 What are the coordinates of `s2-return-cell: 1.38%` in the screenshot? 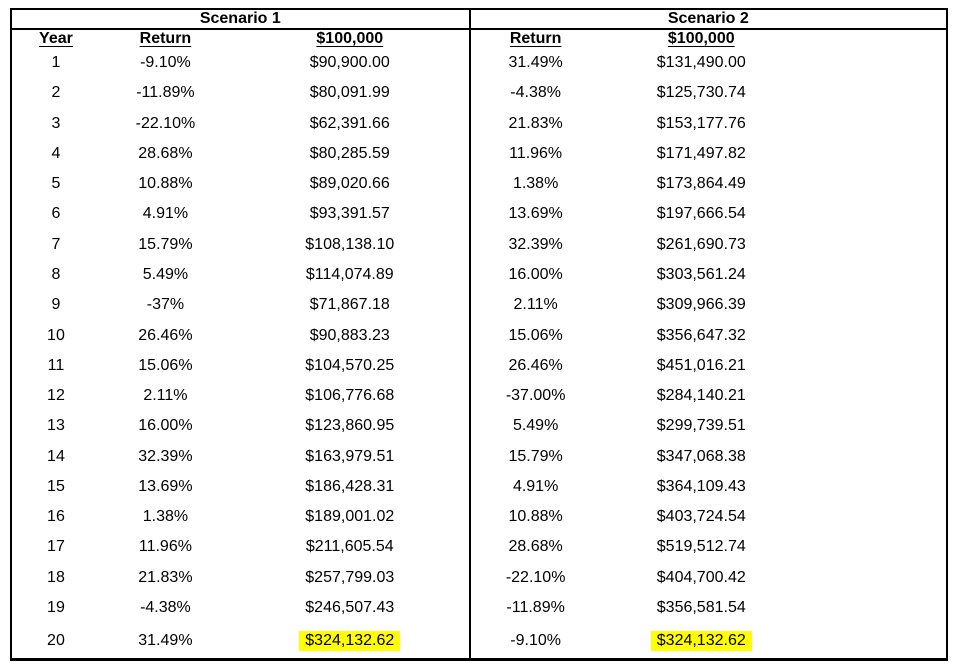 It's located at (534, 184).